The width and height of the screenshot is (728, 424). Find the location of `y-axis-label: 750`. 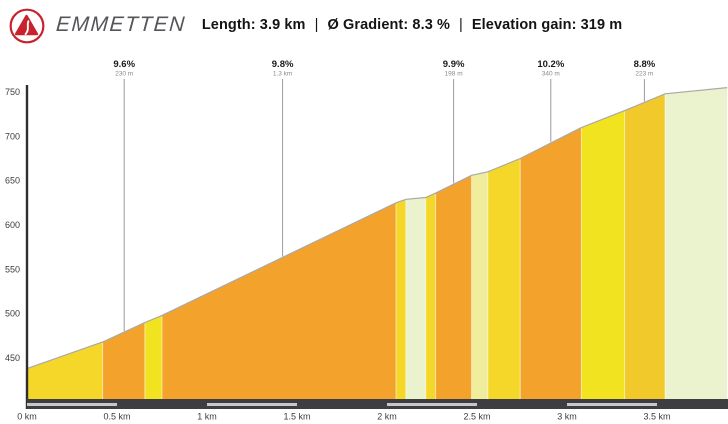

y-axis-label: 750 is located at coordinates (12, 92).